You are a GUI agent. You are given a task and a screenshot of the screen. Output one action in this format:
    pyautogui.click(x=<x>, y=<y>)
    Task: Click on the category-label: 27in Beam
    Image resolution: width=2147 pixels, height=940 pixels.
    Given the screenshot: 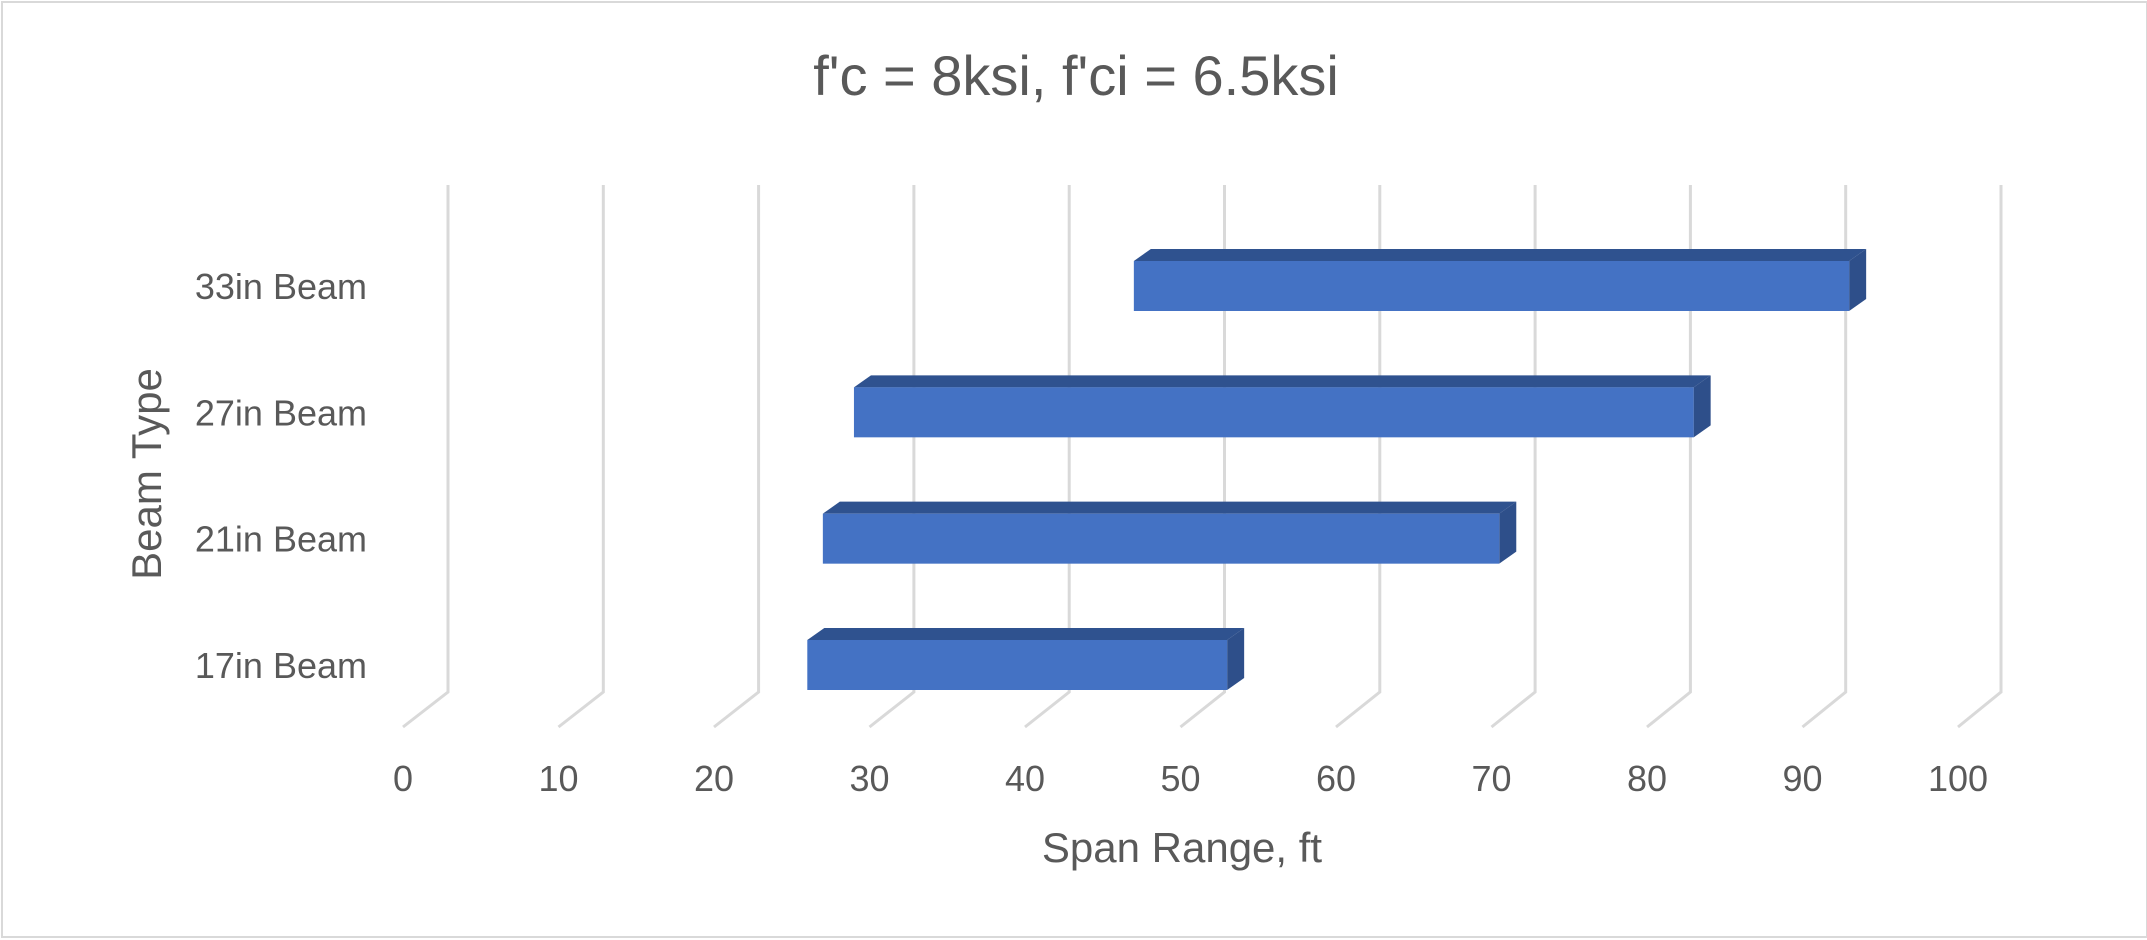 What is the action you would take?
    pyautogui.click(x=281, y=412)
    